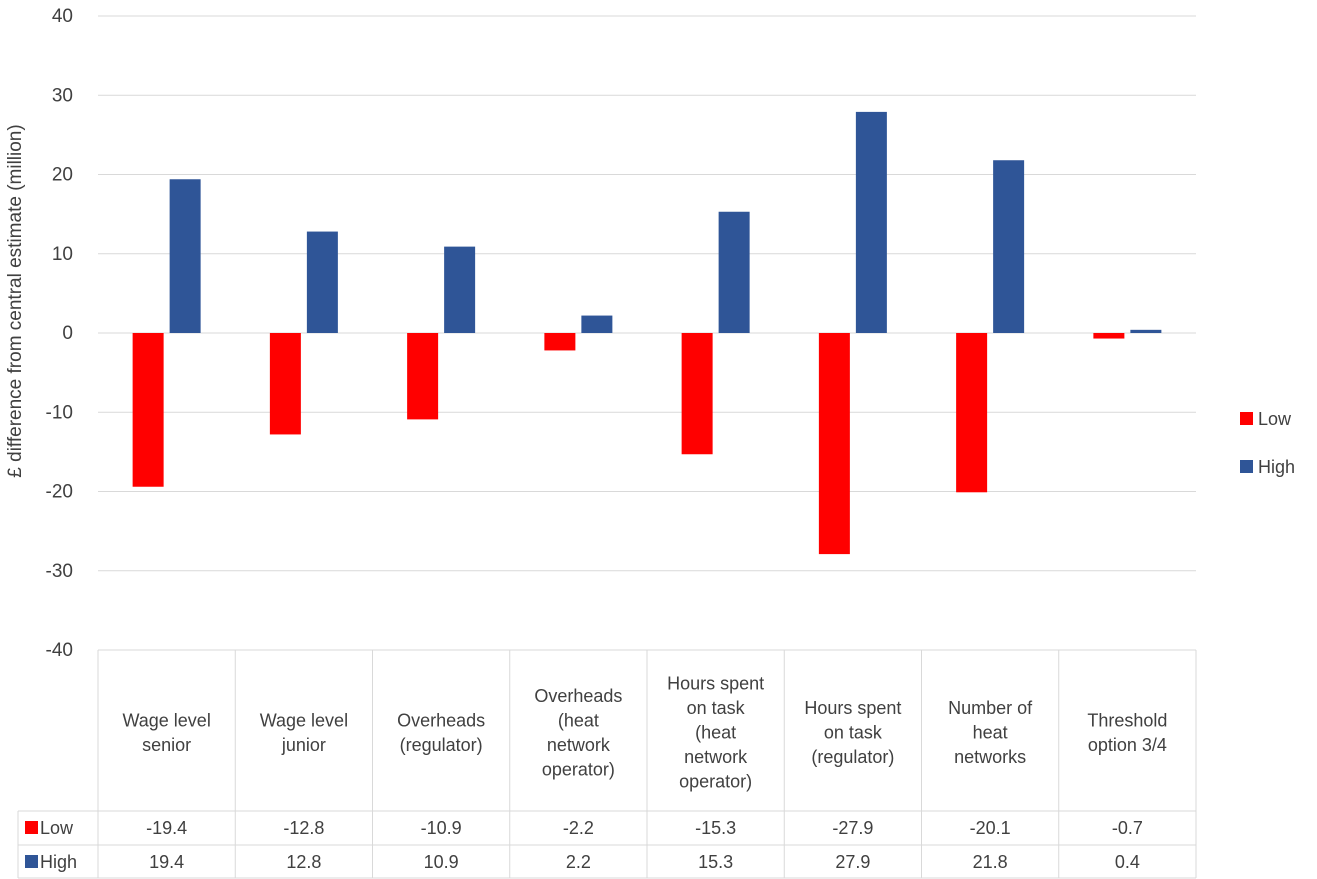  I want to click on category-label: Threshold, so click(1127, 720).